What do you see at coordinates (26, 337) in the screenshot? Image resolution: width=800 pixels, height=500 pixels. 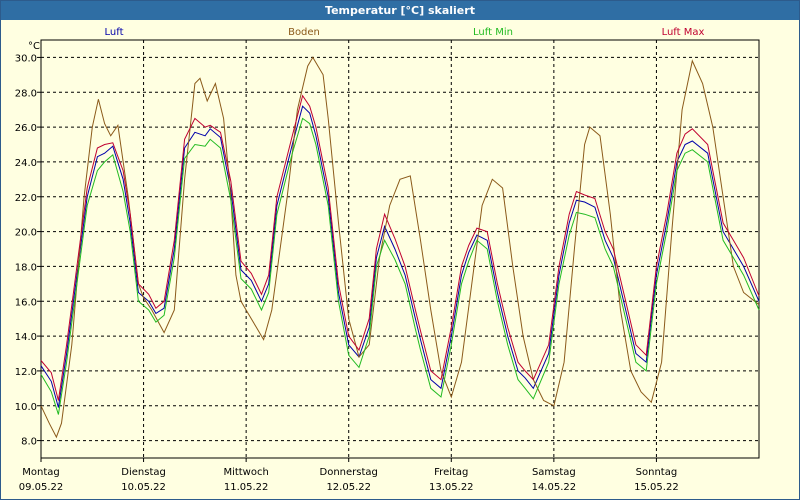 I see `y-tick-label: 14.0` at bounding box center [26, 337].